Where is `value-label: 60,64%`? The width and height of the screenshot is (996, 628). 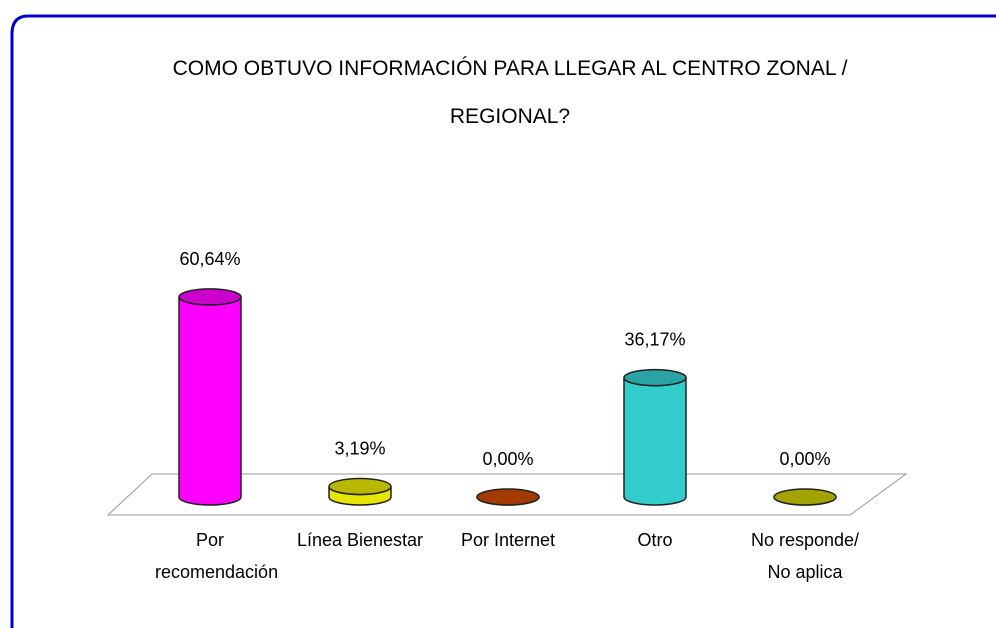 value-label: 60,64% is located at coordinates (209, 259).